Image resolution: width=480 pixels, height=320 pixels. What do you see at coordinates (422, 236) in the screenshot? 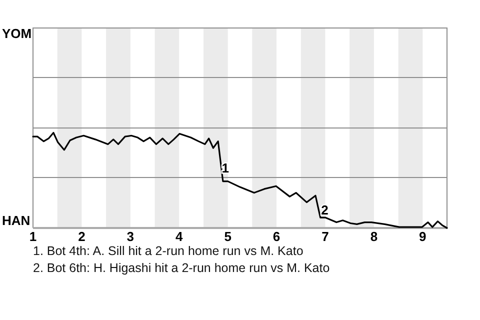
I see `x-tick-label: 9` at bounding box center [422, 236].